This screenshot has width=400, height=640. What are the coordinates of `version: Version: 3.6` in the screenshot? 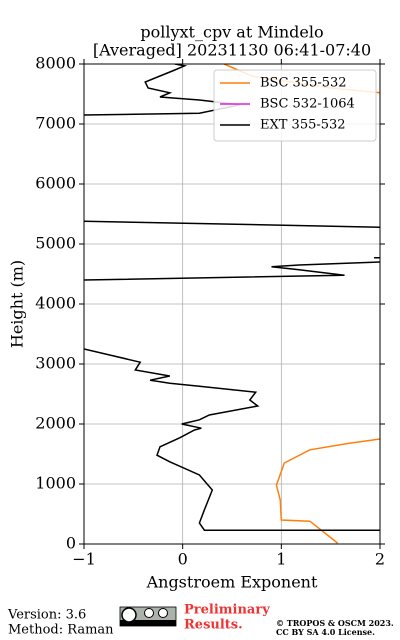 It's located at (46, 615).